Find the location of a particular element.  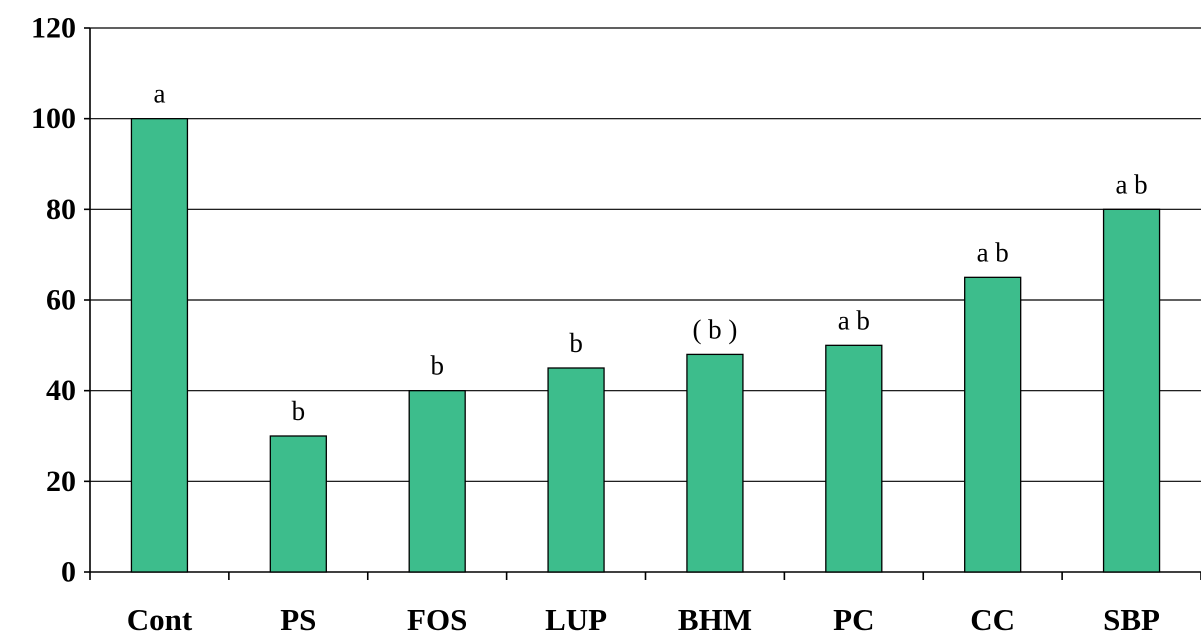

y-tick-label: 40 is located at coordinates (61, 390).